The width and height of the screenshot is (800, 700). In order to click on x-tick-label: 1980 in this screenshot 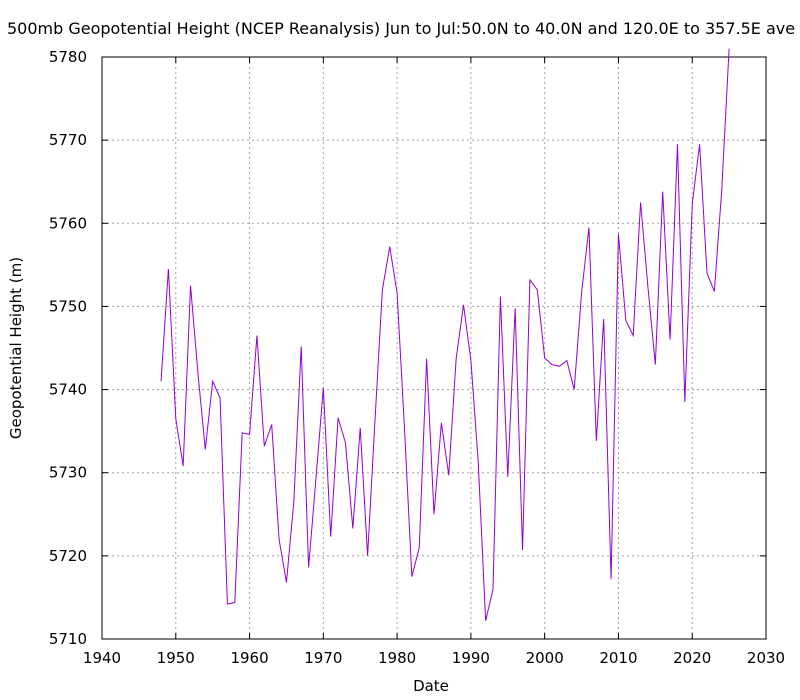, I will do `click(397, 658)`.